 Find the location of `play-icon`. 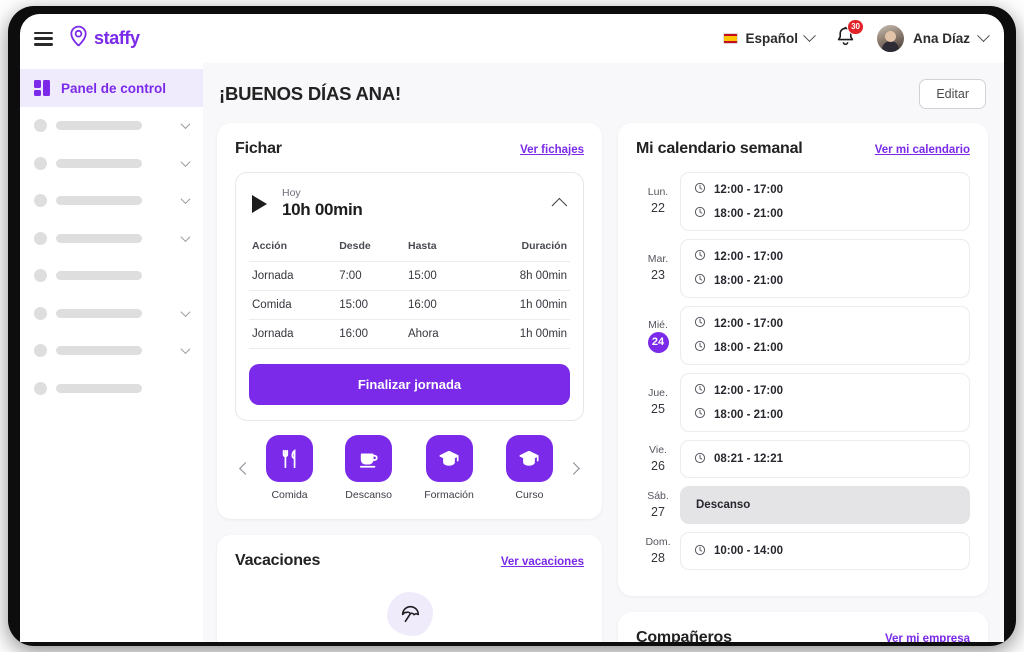

play-icon is located at coordinates (259, 203).